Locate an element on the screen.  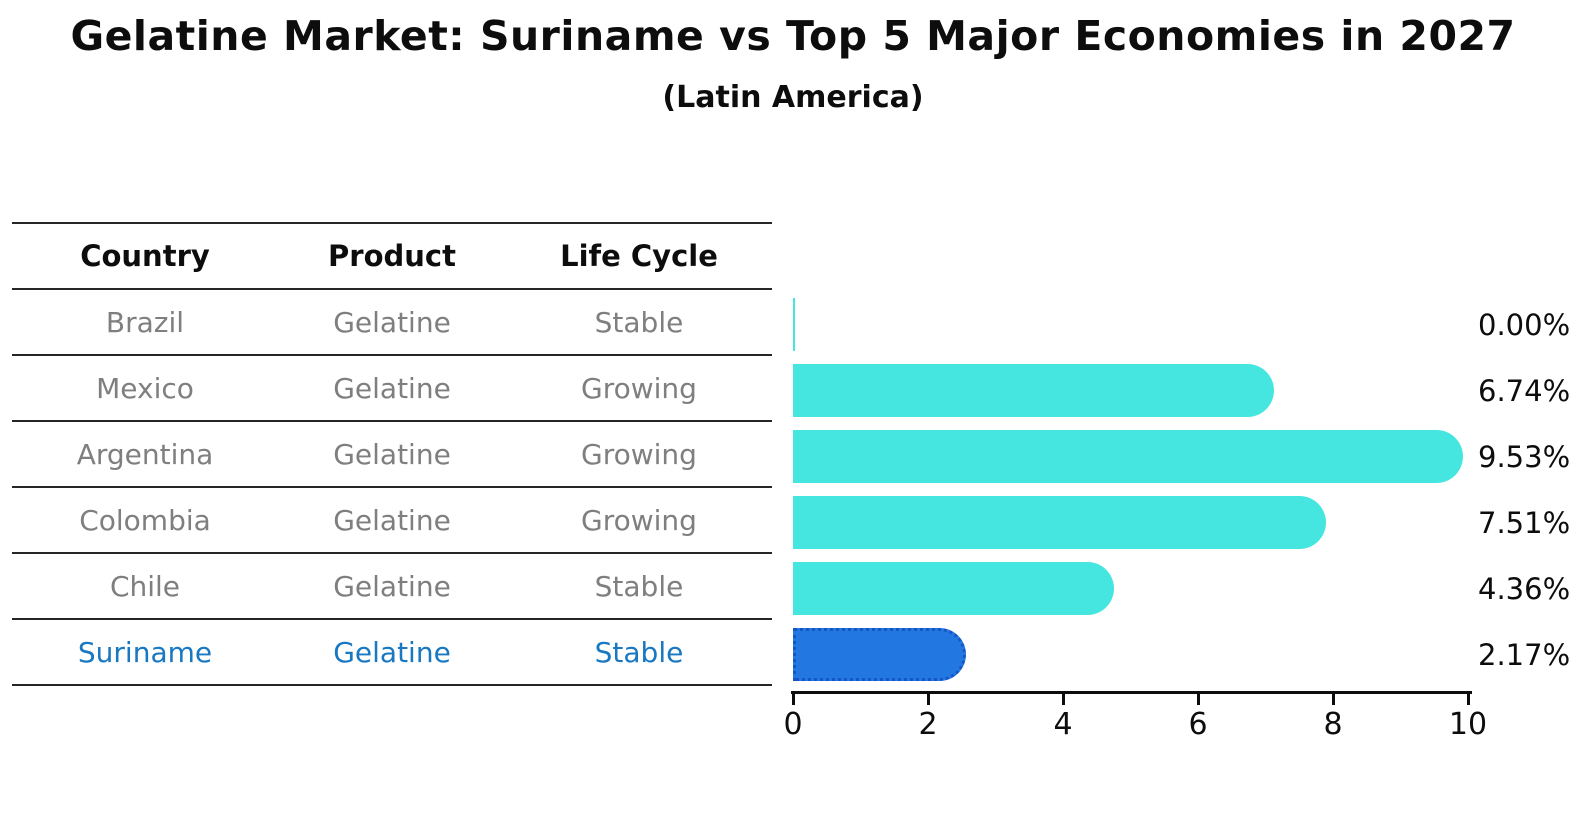
table-row-mexico: Mexico Gelatine Growing is located at coordinates (392, 389).